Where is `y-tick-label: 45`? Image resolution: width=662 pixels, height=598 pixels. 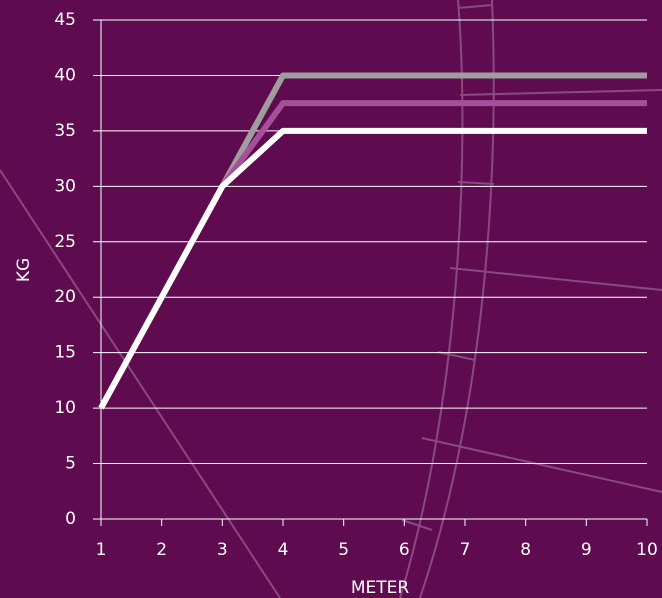 y-tick-label: 45 is located at coordinates (65, 20).